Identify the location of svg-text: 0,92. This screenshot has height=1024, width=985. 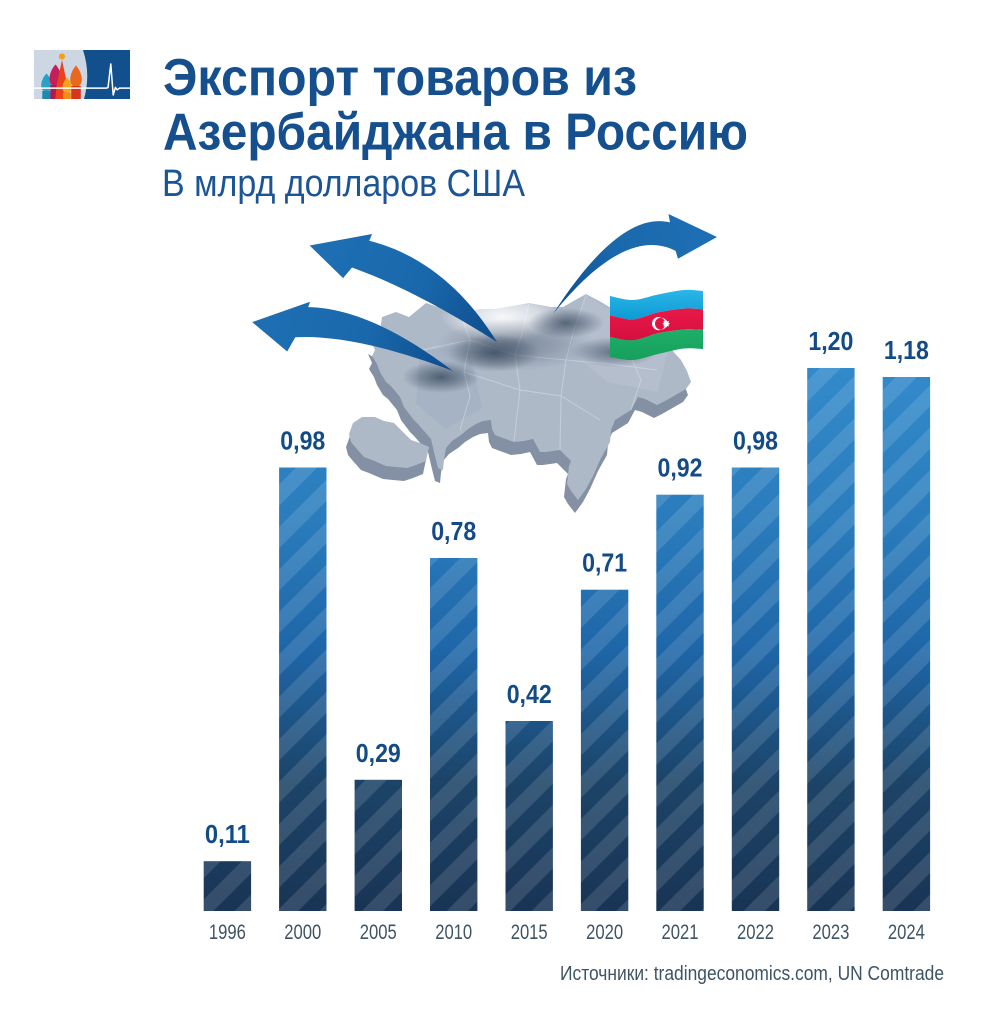
(680, 468).